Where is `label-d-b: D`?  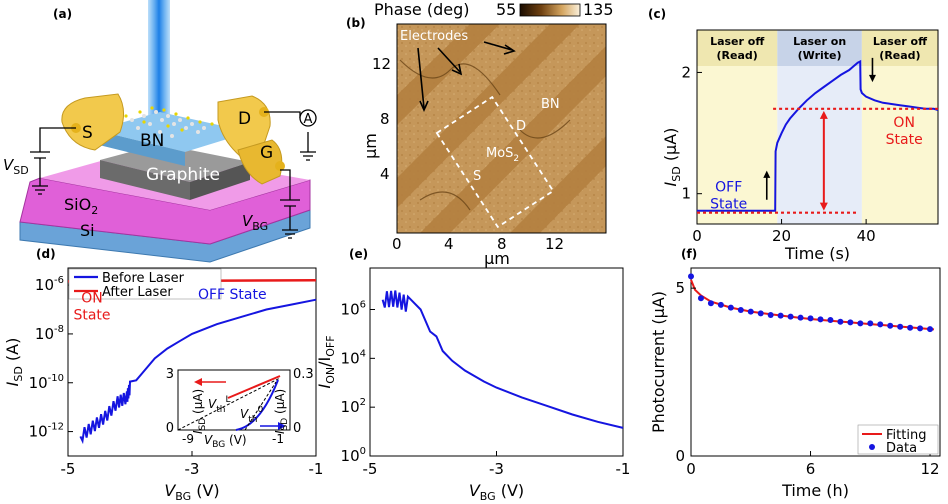
label-d-b: D is located at coordinates (521, 126).